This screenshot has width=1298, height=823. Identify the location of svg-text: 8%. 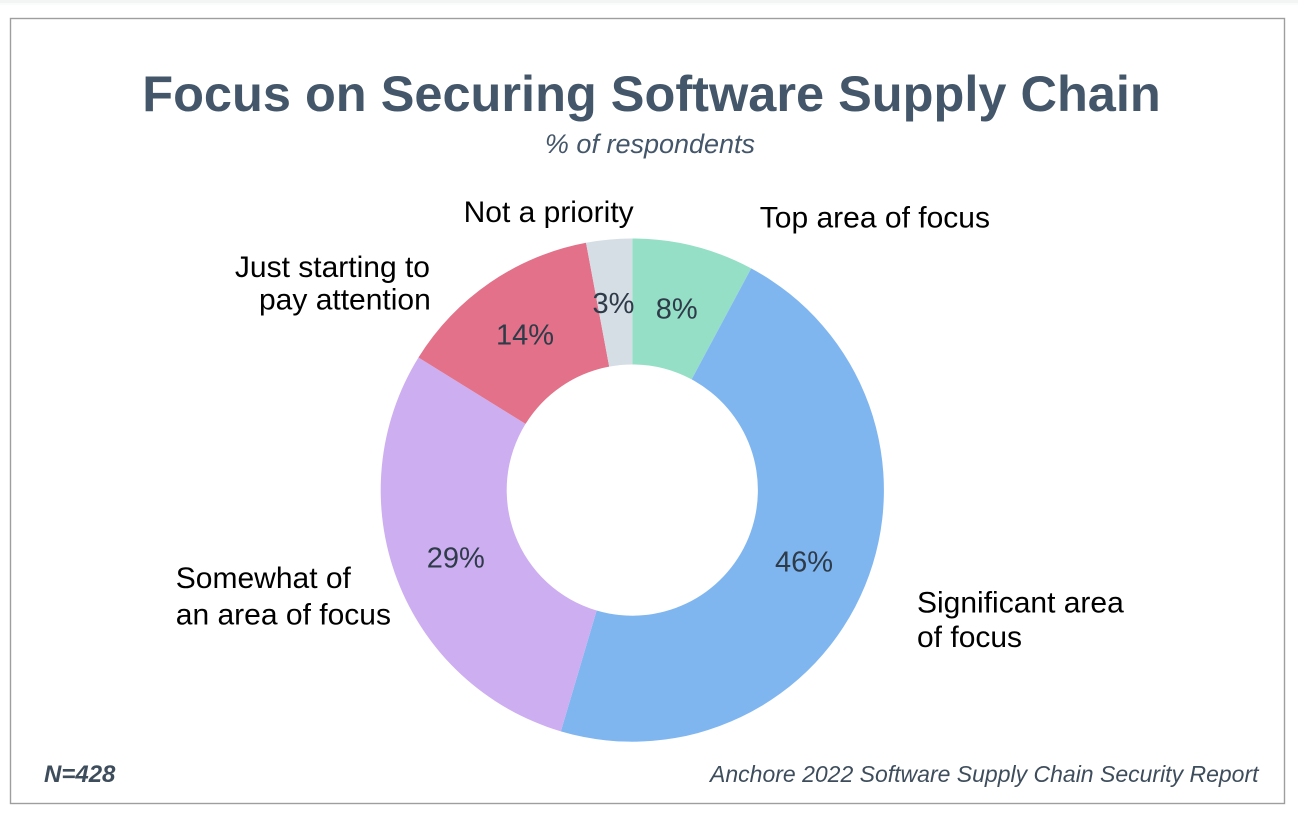
(677, 310).